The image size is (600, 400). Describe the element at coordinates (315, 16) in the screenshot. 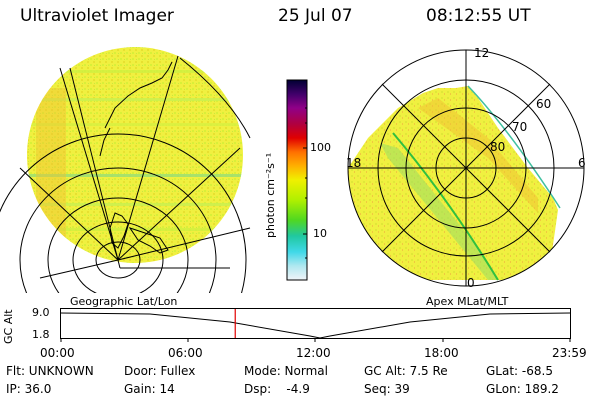

I see `date-label: 25 Jul 07` at that location.